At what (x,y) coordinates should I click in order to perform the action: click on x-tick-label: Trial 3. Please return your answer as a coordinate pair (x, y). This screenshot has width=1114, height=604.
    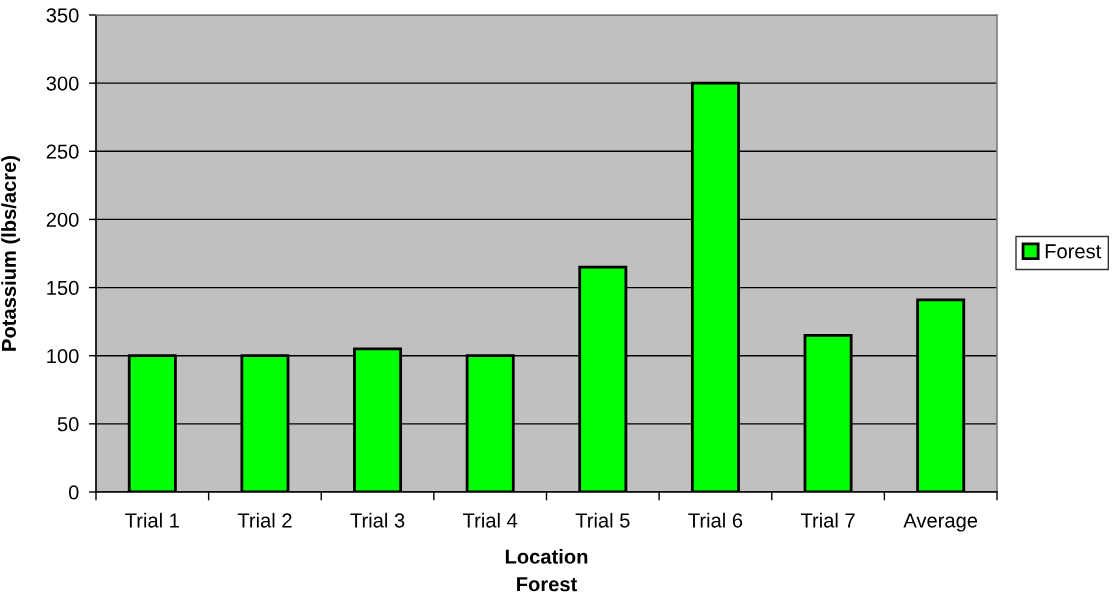
    Looking at the image, I should click on (377, 520).